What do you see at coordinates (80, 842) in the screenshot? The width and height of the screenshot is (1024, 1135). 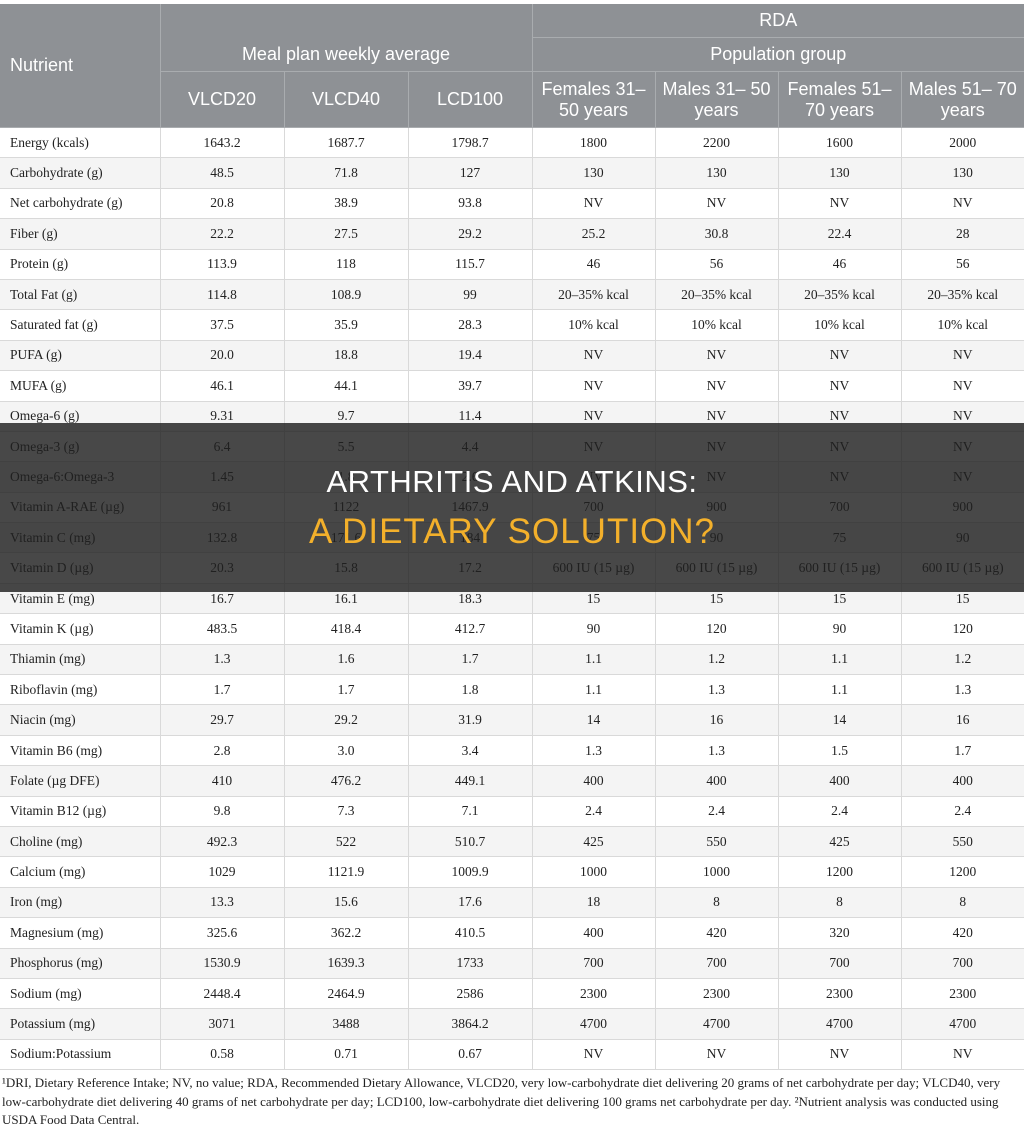 I see `nutrient-name-cell: Choline (mg)` at bounding box center [80, 842].